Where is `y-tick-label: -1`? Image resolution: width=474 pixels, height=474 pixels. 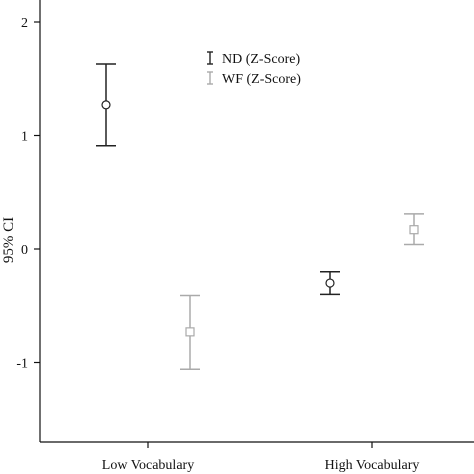 y-tick-label: -1 is located at coordinates (22, 364).